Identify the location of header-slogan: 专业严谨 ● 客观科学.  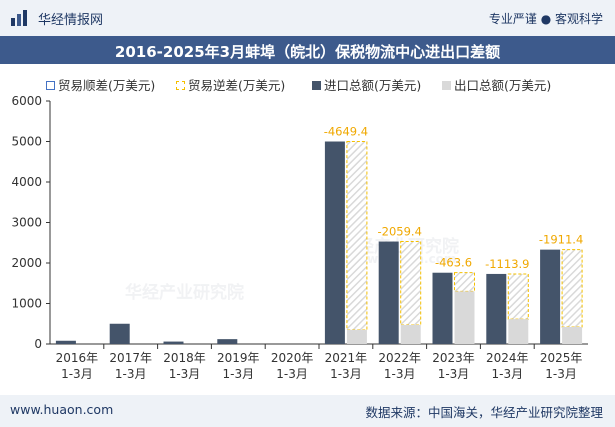
(545, 19).